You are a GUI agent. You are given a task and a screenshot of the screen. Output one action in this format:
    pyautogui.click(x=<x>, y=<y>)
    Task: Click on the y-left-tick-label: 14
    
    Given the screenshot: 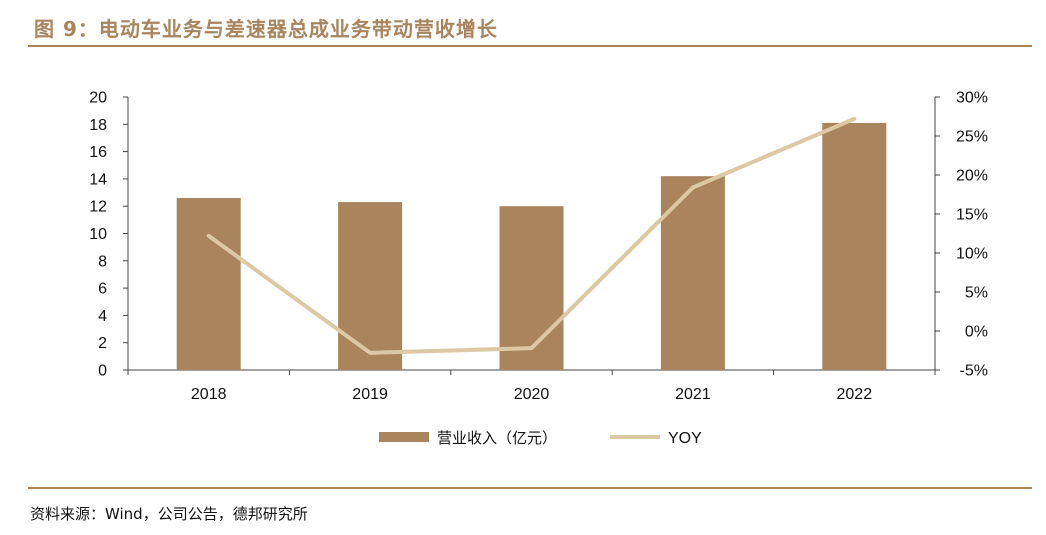 What is the action you would take?
    pyautogui.click(x=98, y=179)
    